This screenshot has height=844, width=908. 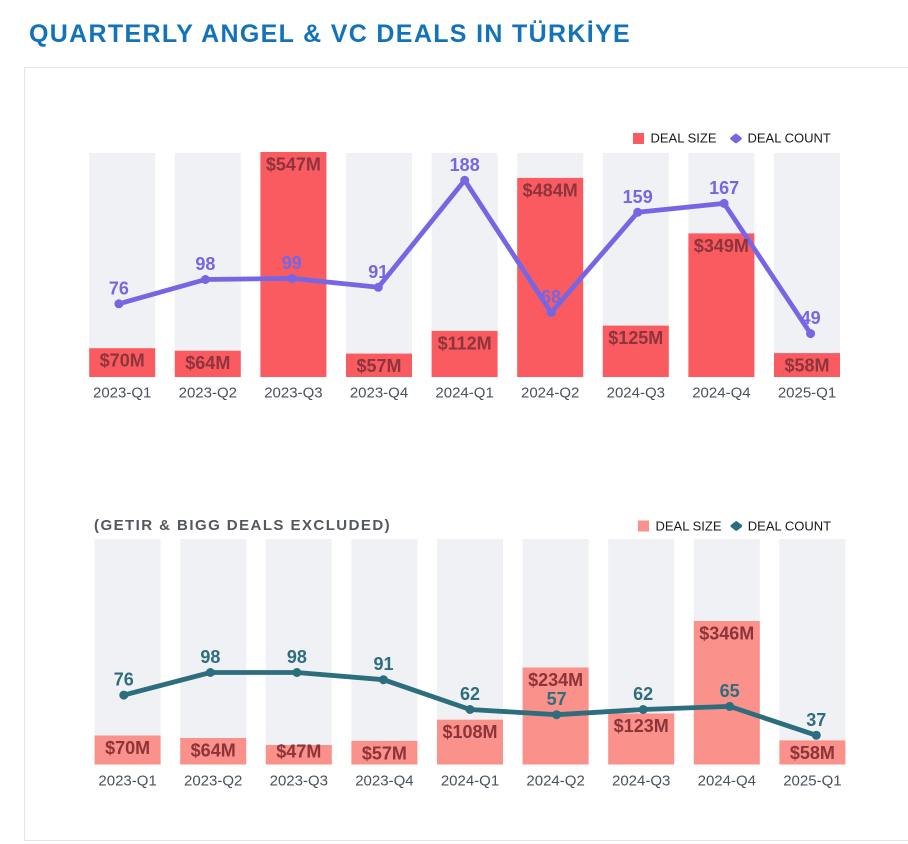 I want to click on svg-text: 49, so click(x=811, y=318).